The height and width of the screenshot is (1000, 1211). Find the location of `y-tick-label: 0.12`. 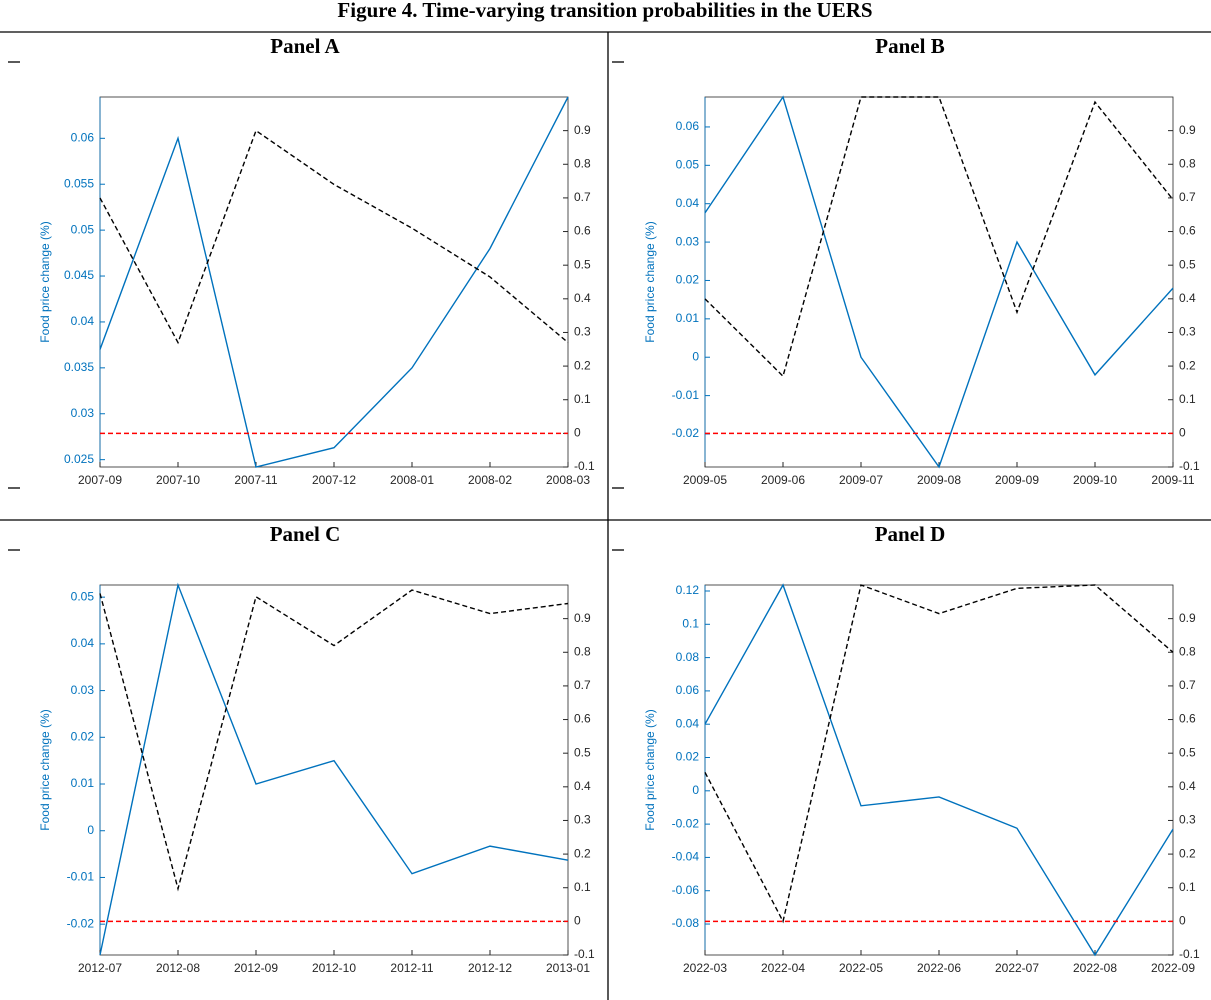

y-tick-label: 0.12 is located at coordinates (688, 590).